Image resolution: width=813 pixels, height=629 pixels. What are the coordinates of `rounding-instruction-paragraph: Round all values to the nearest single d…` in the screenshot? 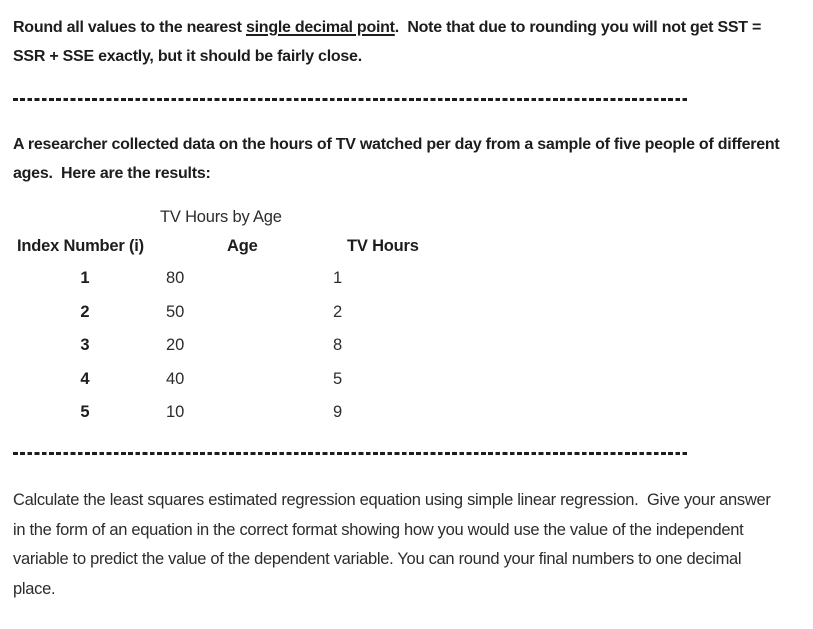 It's located at (402, 42).